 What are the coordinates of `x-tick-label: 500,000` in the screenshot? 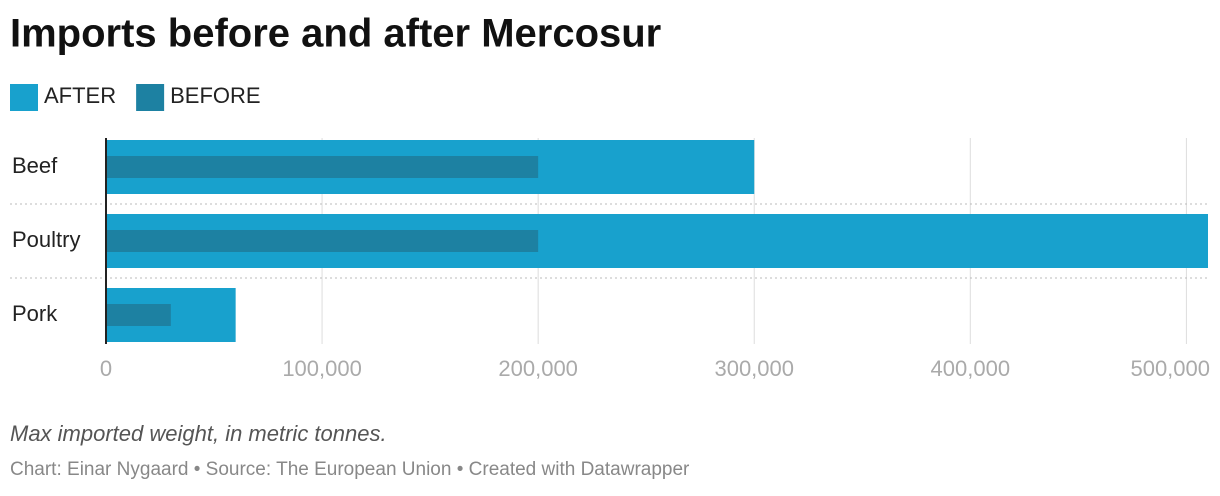 It's located at (1170, 368).